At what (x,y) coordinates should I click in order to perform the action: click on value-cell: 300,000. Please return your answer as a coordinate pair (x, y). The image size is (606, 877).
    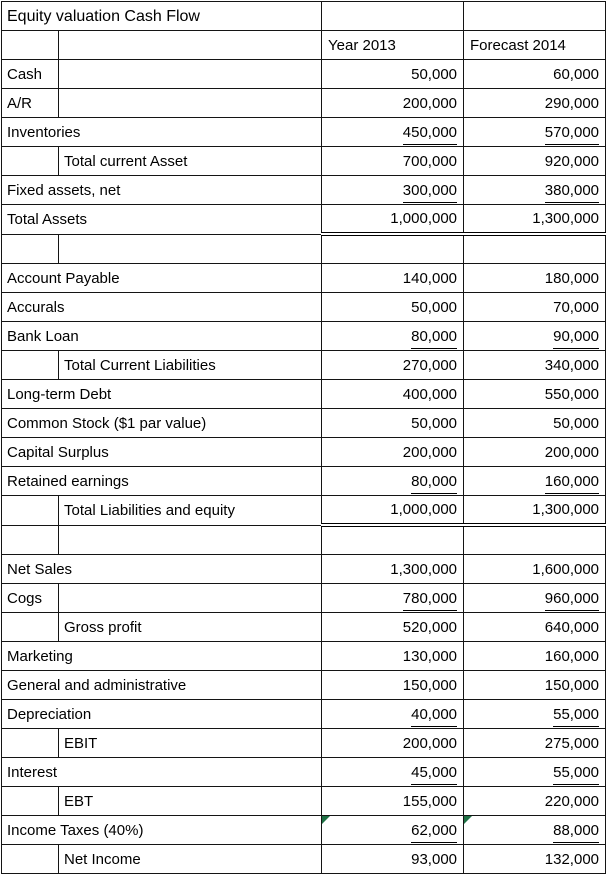
    Looking at the image, I should click on (393, 190).